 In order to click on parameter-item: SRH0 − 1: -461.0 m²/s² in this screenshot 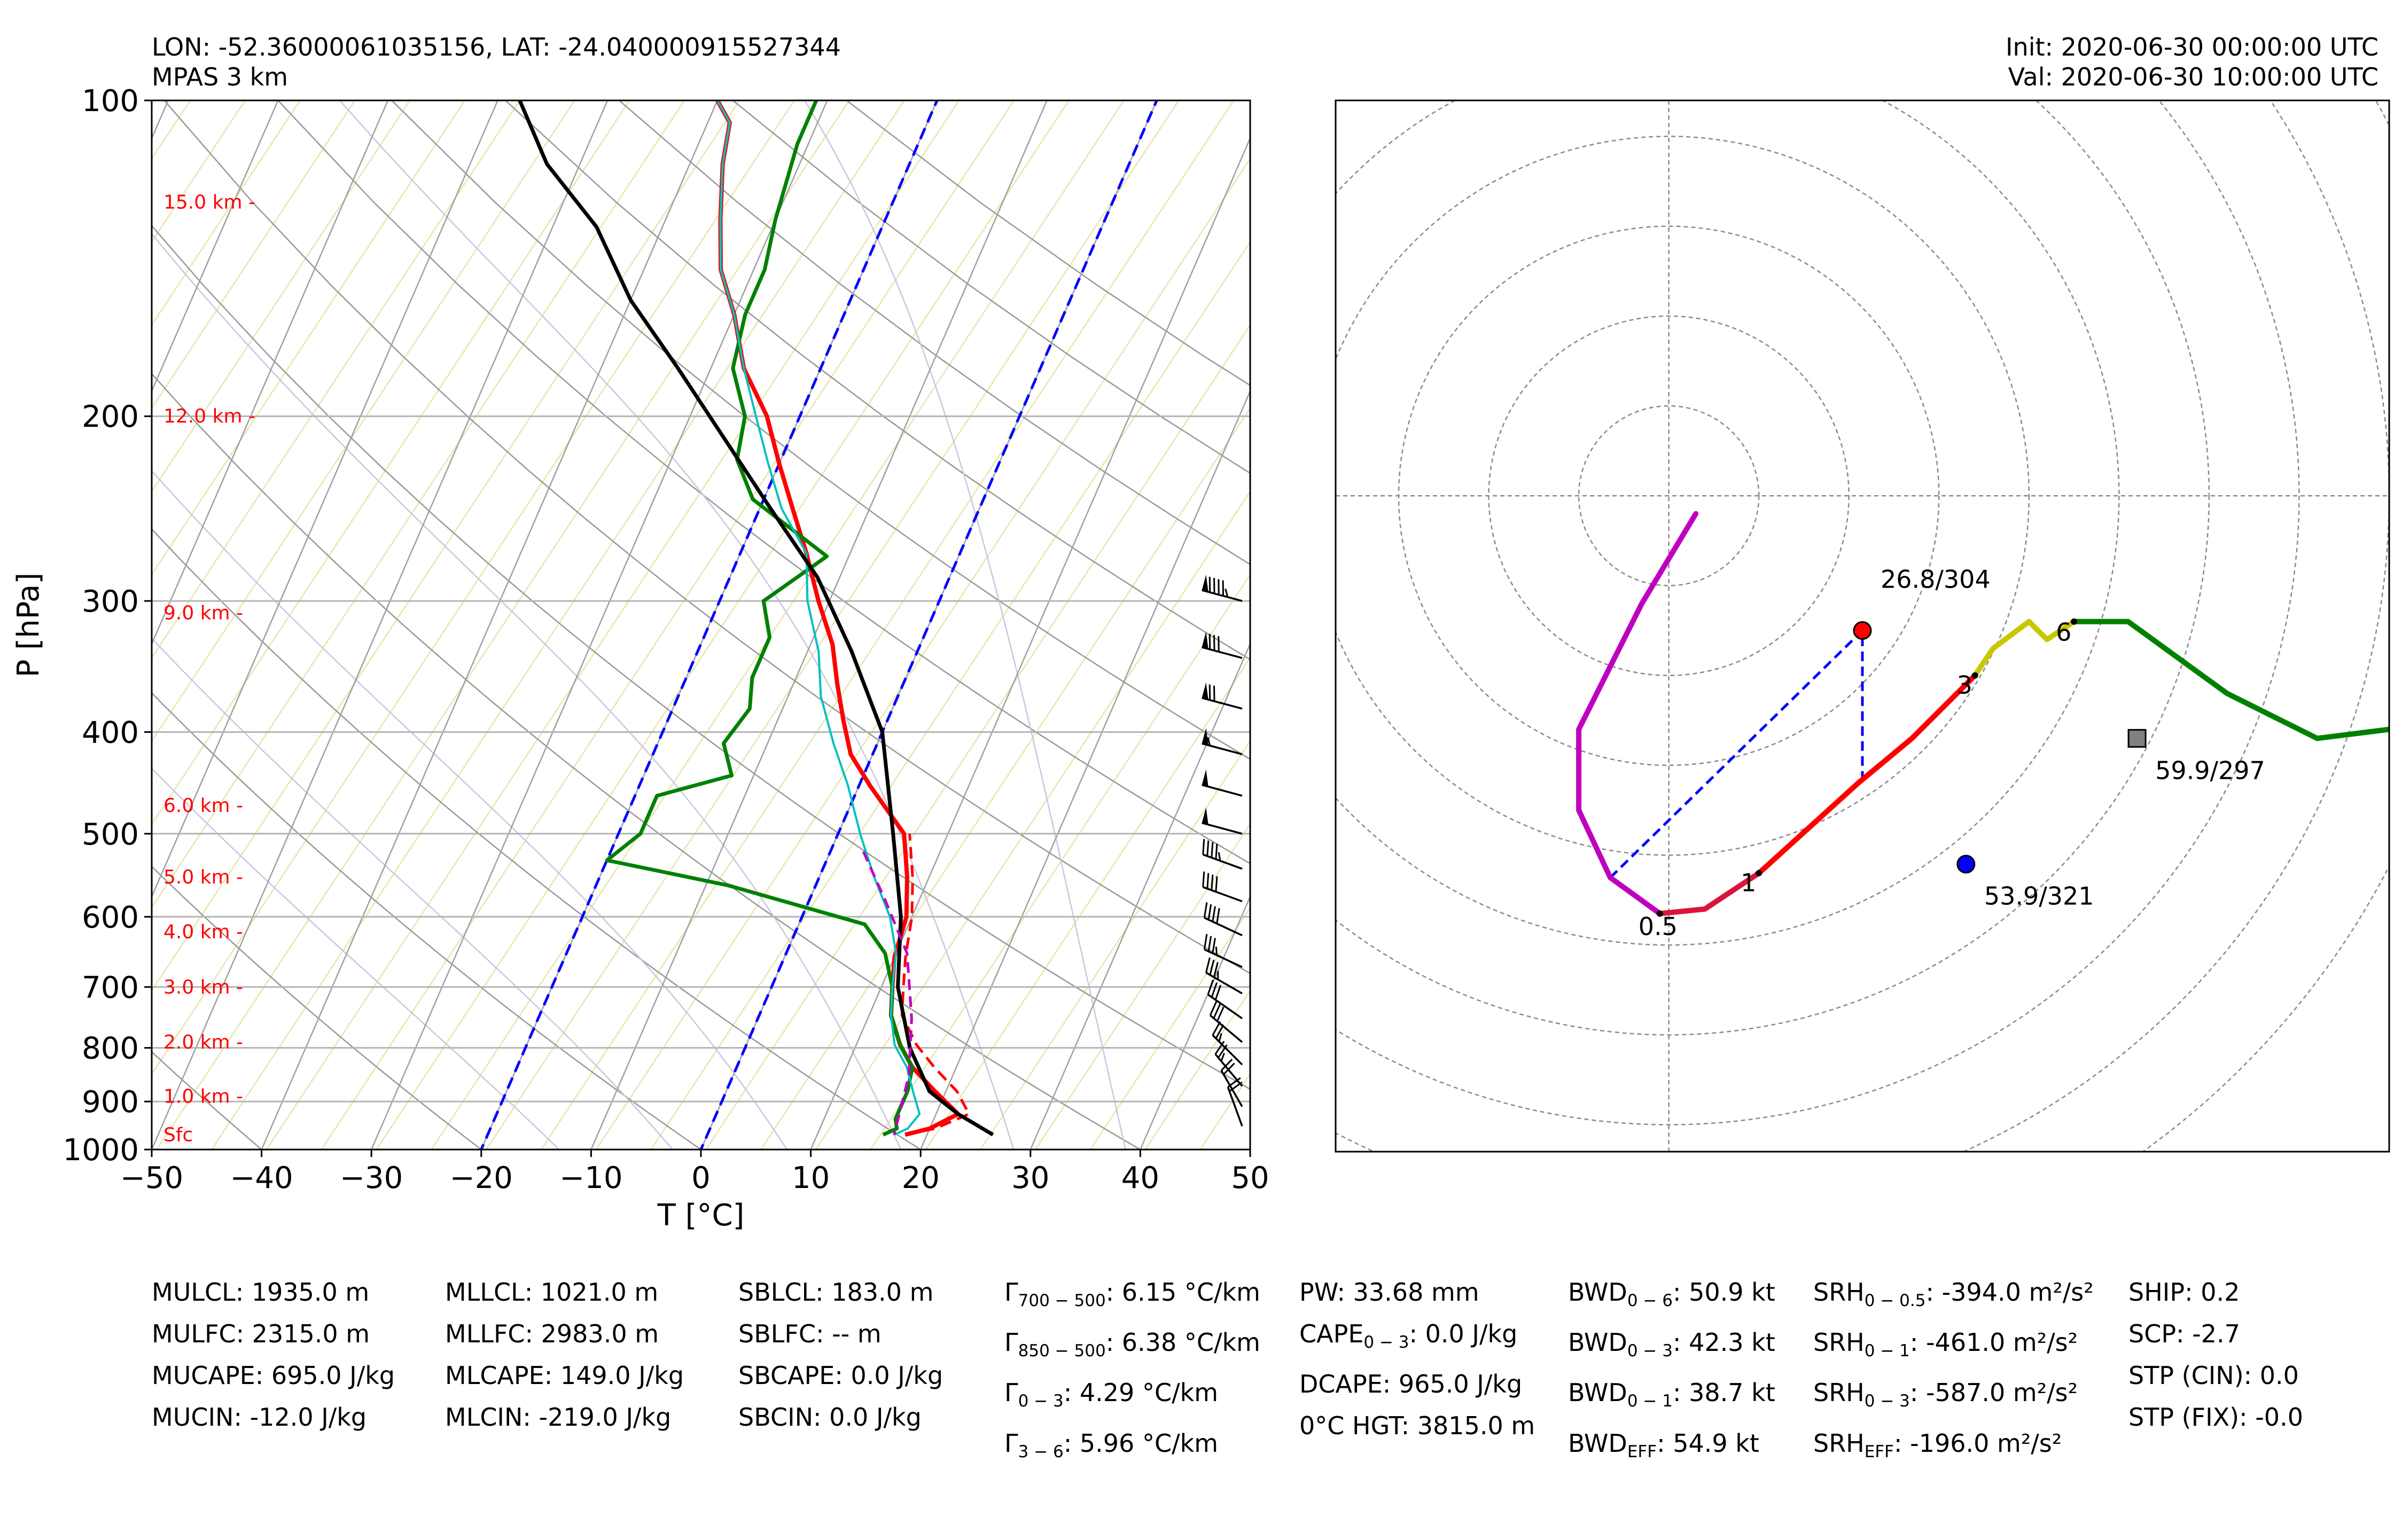, I will do `click(1953, 1347)`.